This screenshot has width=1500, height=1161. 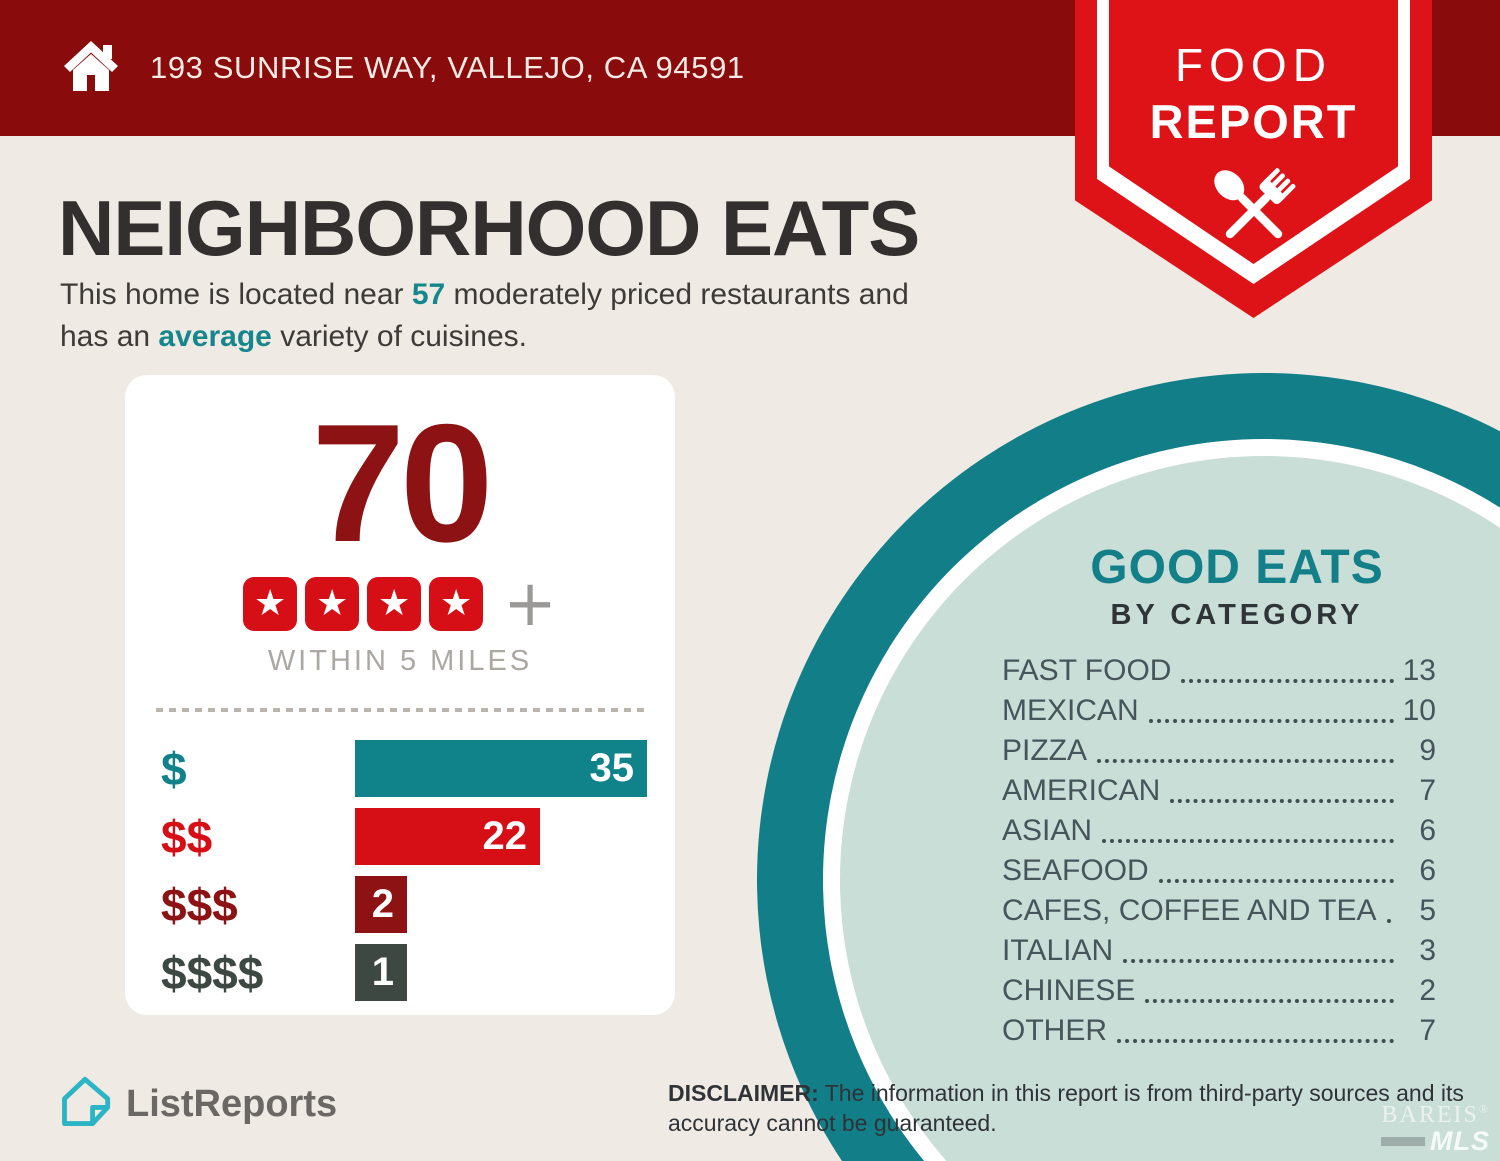 What do you see at coordinates (677, 294) in the screenshot?
I see `subtitle-text: moderately priced restaurants and` at bounding box center [677, 294].